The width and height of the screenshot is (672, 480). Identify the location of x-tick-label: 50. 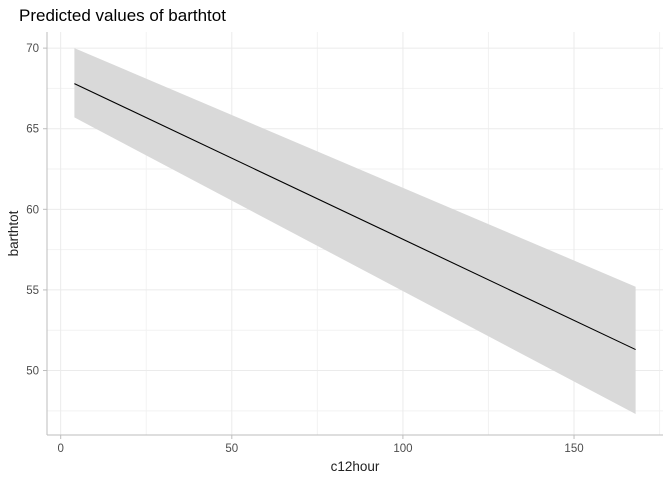
(231, 449).